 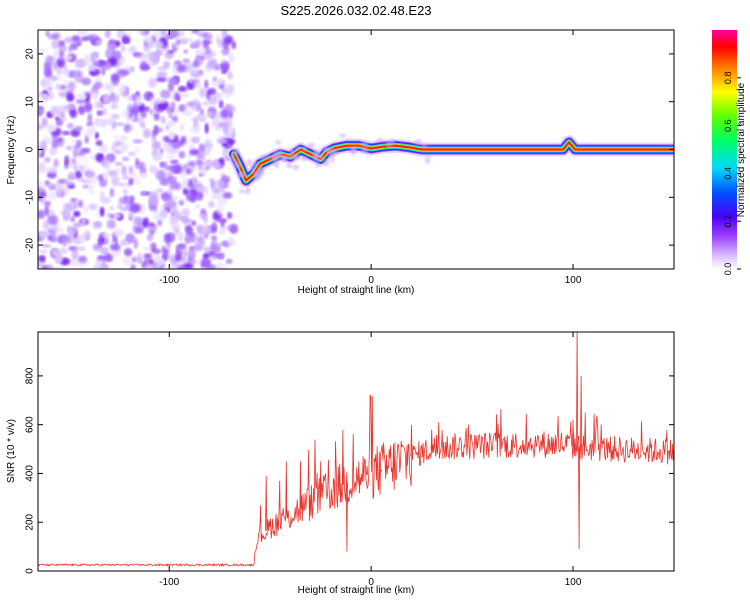 I want to click on spectrogram-y-tick-label: -20, so click(x=30, y=244).